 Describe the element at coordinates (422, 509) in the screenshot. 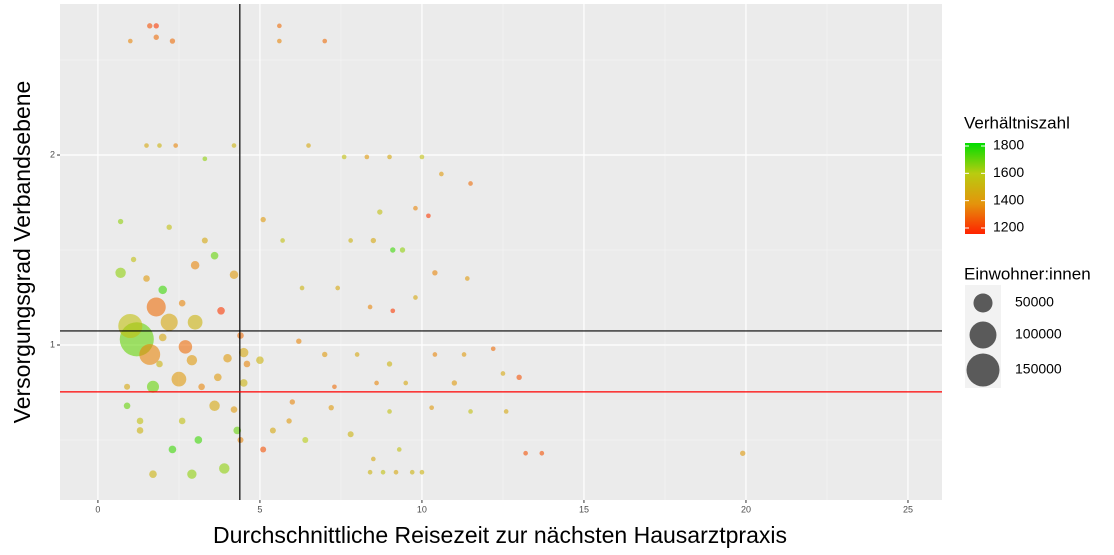

I see `x-tick-label: 10` at that location.